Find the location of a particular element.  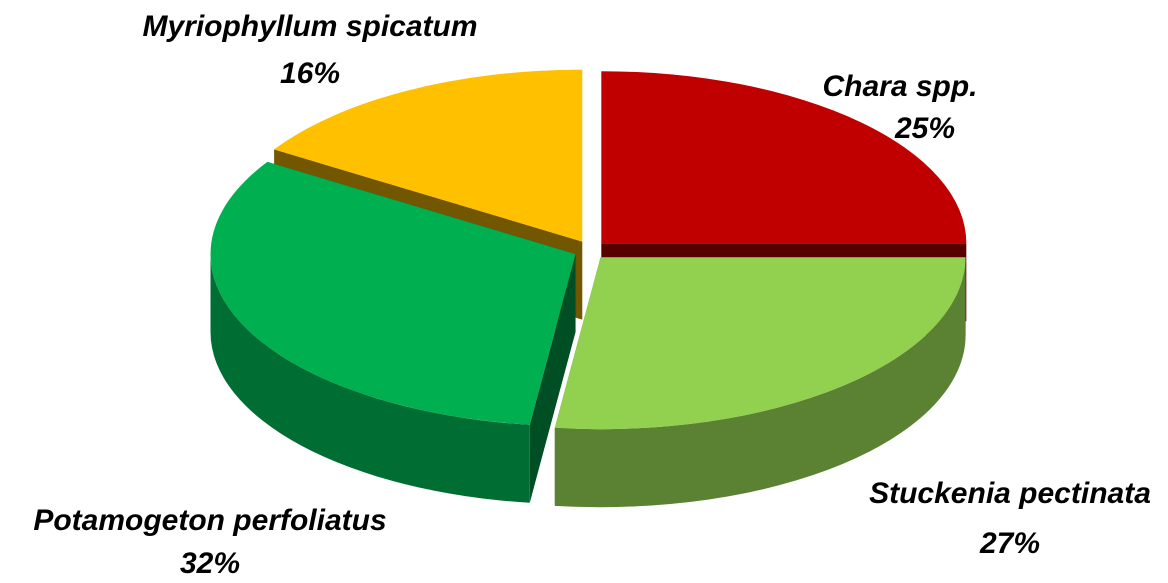

slice-side is located at coordinates (370, 378).